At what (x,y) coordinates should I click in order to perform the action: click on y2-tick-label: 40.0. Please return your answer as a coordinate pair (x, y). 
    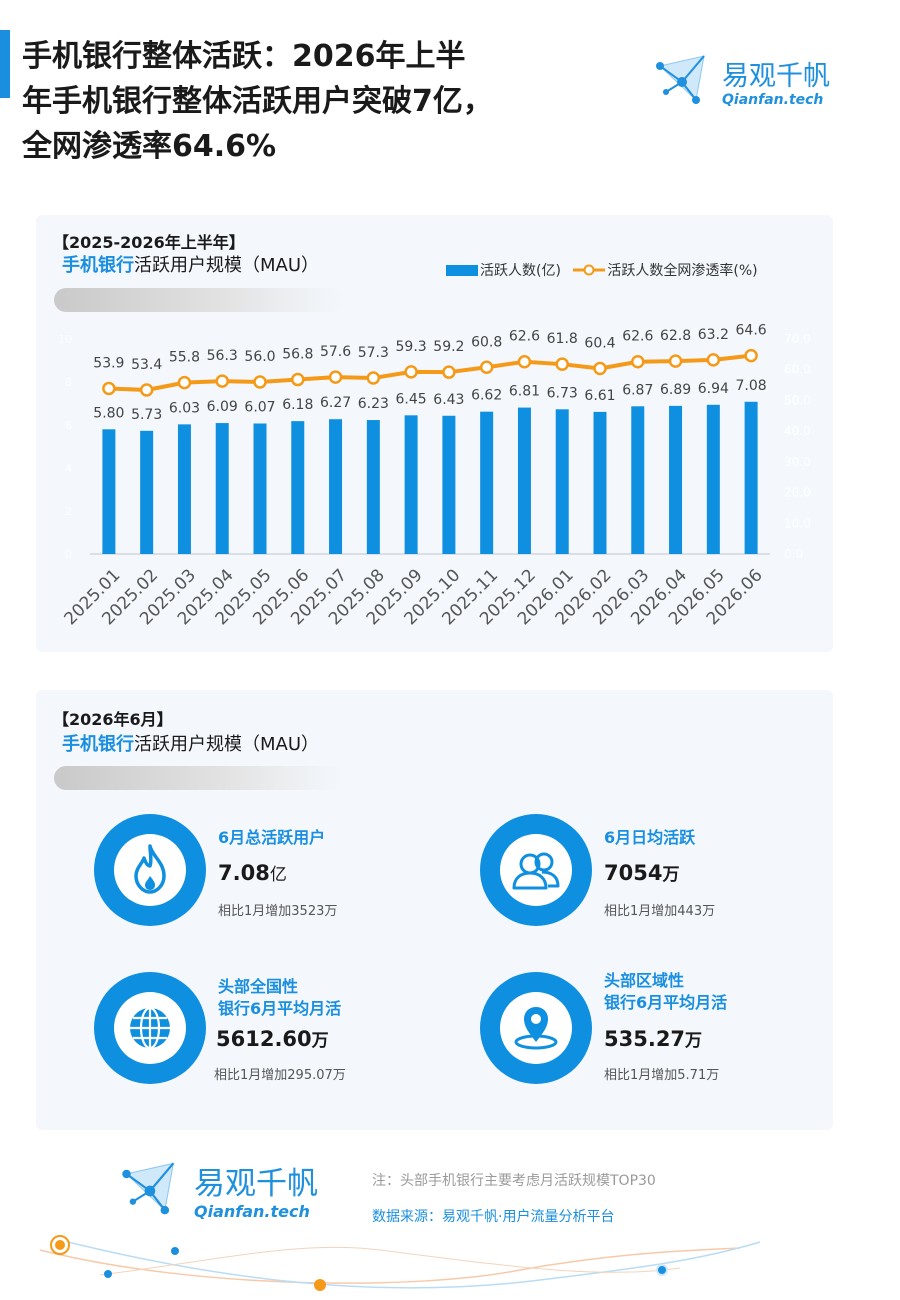
    Looking at the image, I should click on (797, 431).